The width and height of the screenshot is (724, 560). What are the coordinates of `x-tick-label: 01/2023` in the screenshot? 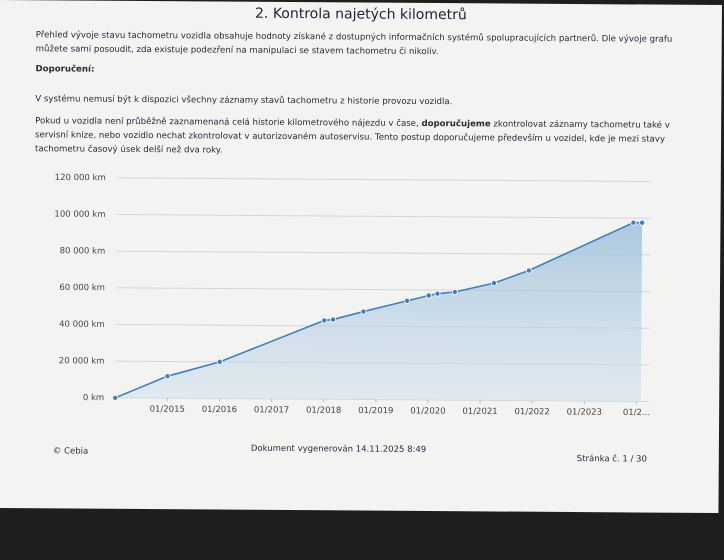 It's located at (584, 412).